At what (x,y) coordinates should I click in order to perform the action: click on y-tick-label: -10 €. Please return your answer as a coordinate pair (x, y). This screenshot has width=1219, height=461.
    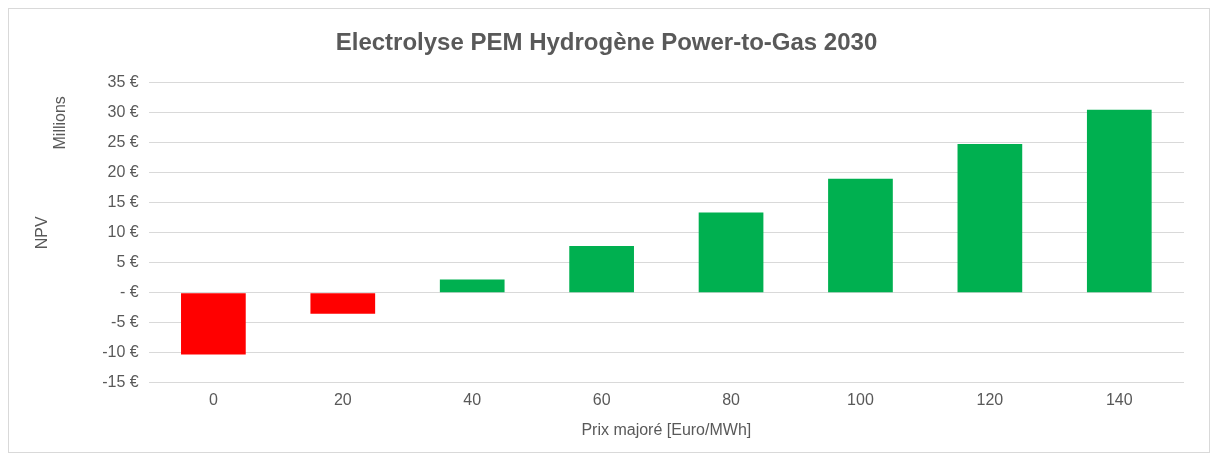
    Looking at the image, I should click on (120, 352).